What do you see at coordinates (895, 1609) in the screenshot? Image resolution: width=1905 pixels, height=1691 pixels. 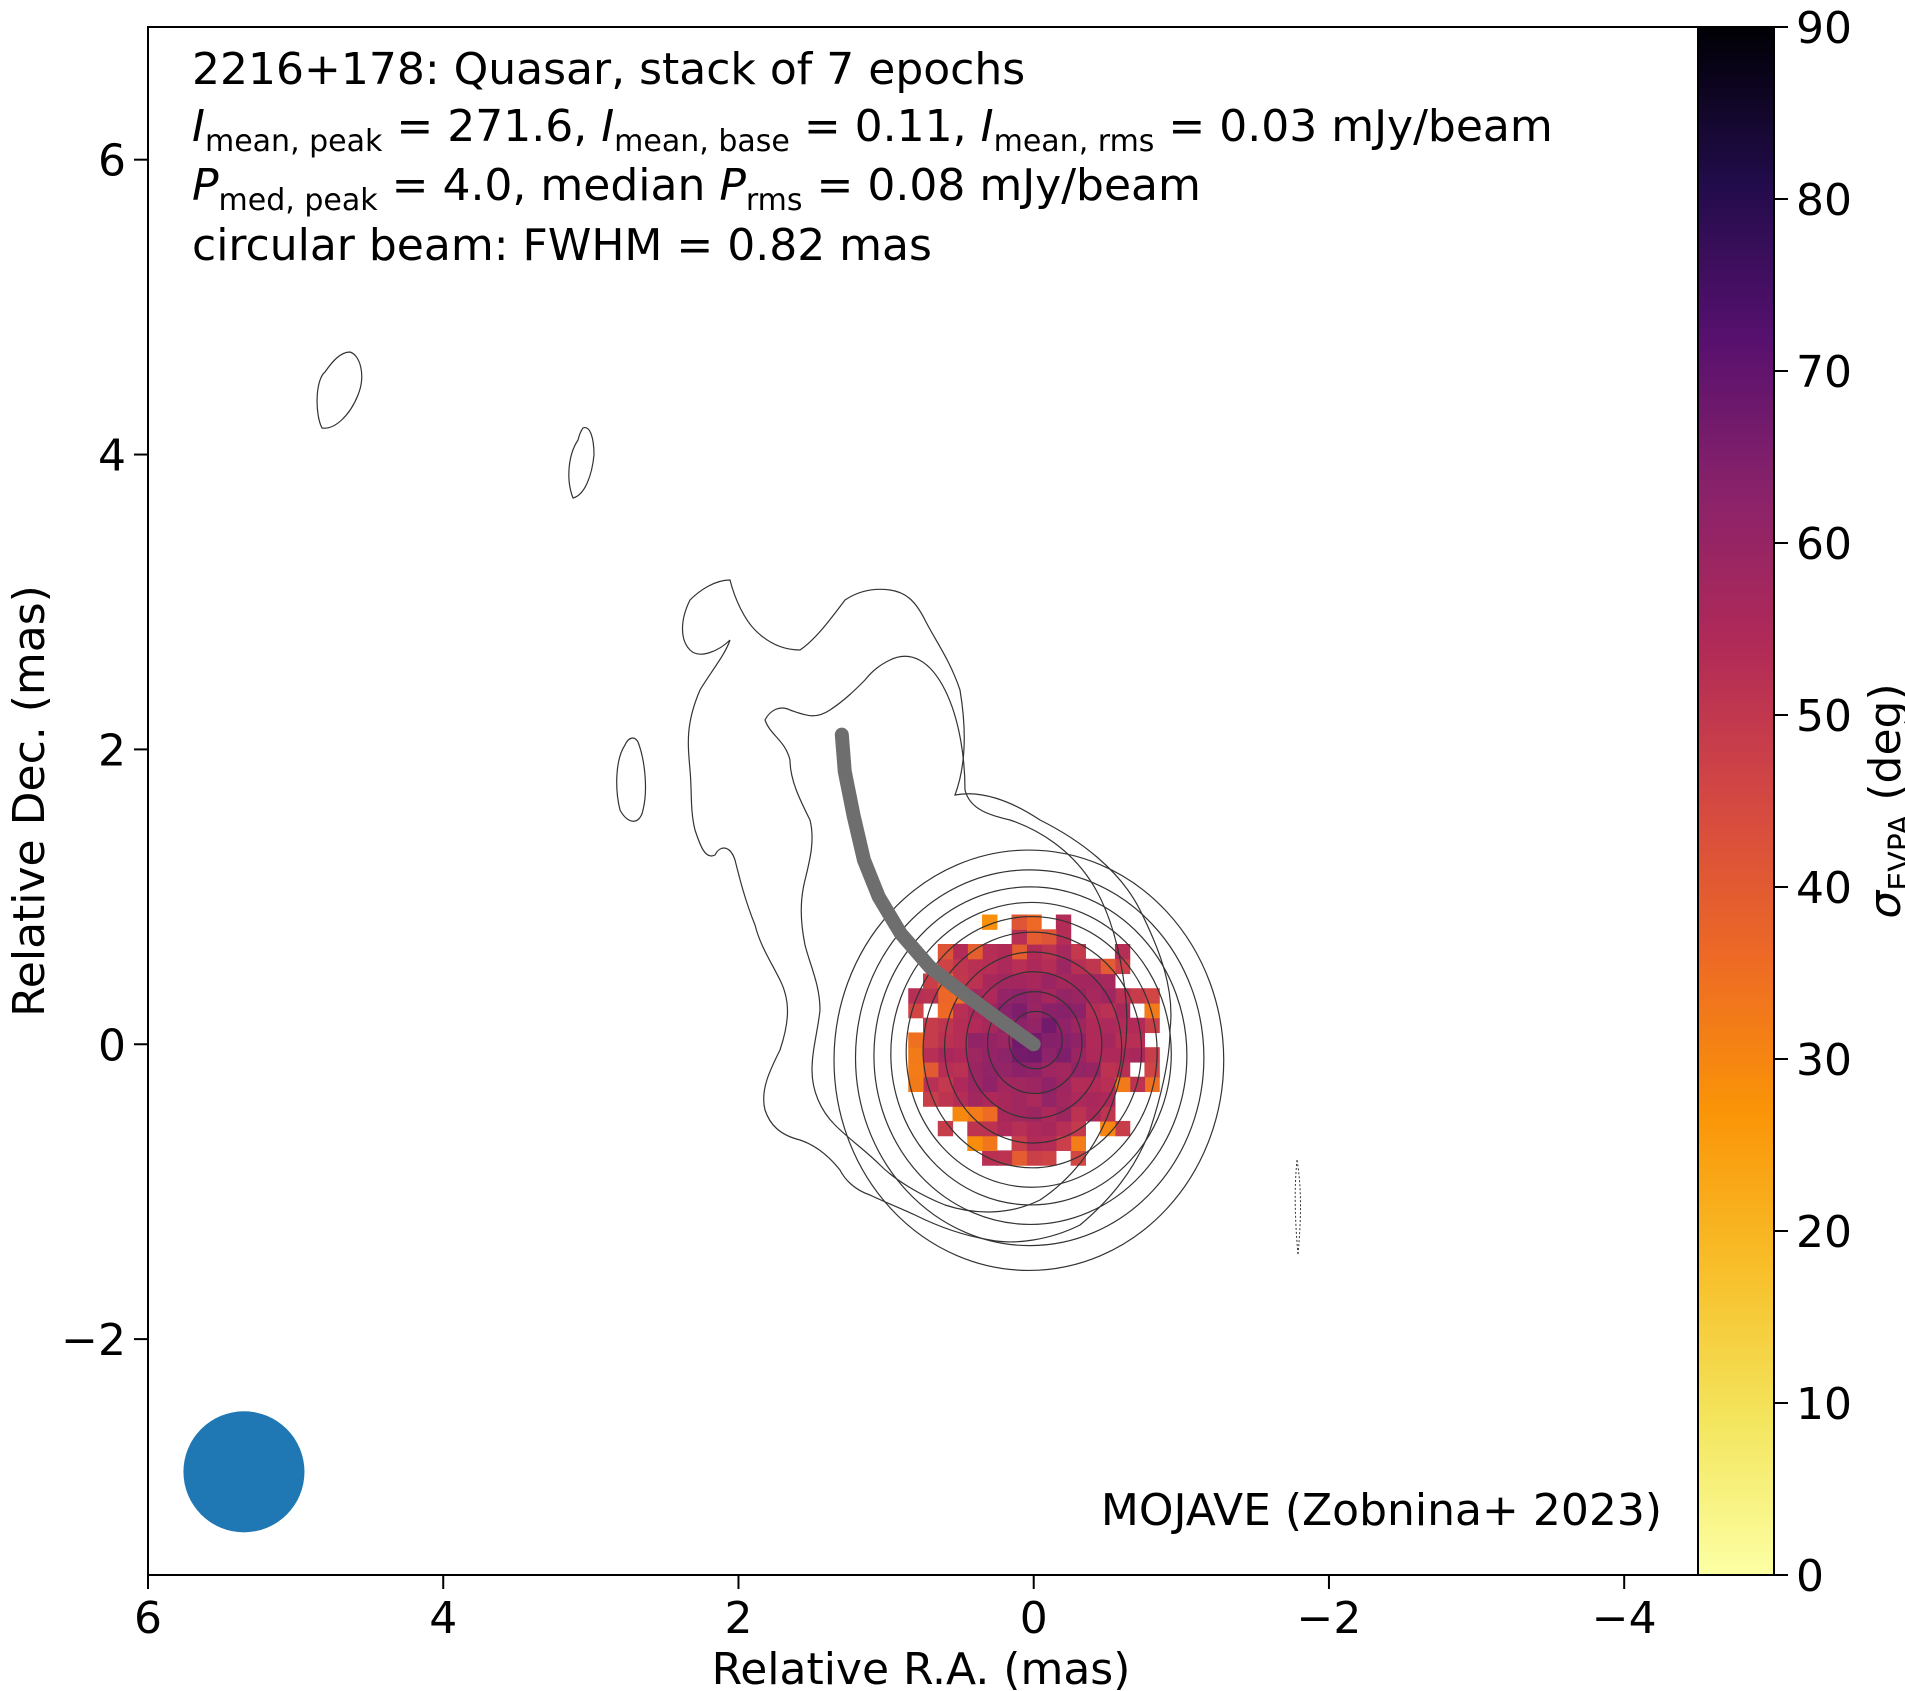 I see `x-axis: 6 4 2 0 −2 −4` at bounding box center [895, 1609].